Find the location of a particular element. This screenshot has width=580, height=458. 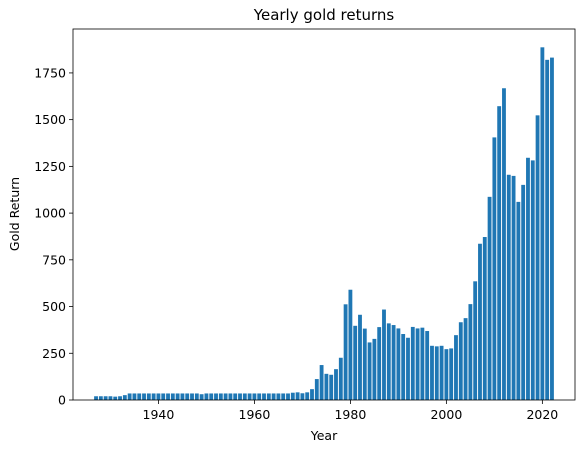

bar-1940 is located at coordinates (158, 396).